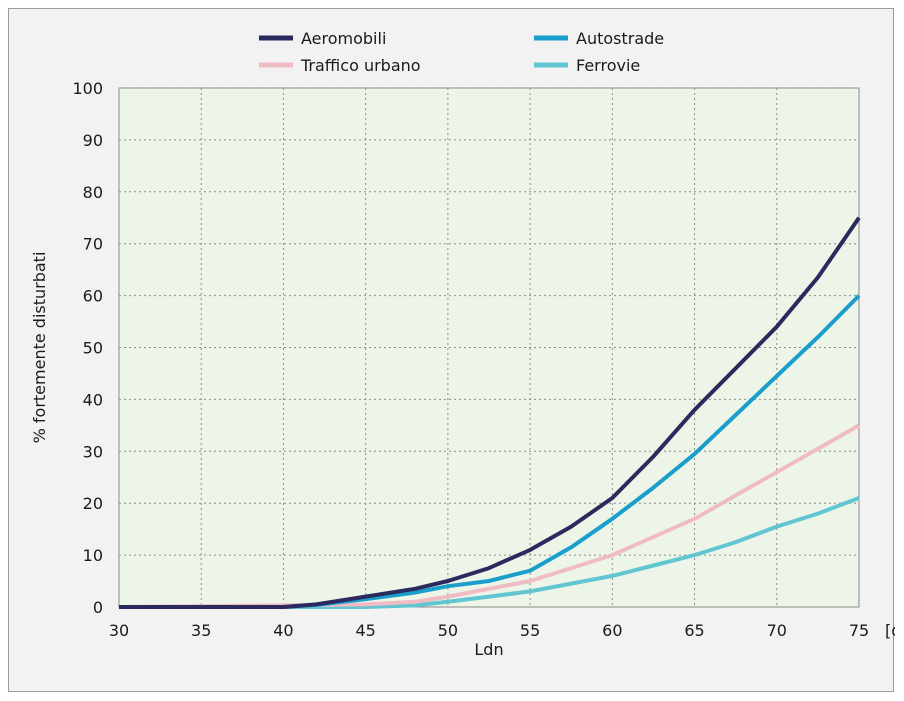 The image size is (904, 701). I want to click on legend-label: Traffico urbano, so click(360, 65).